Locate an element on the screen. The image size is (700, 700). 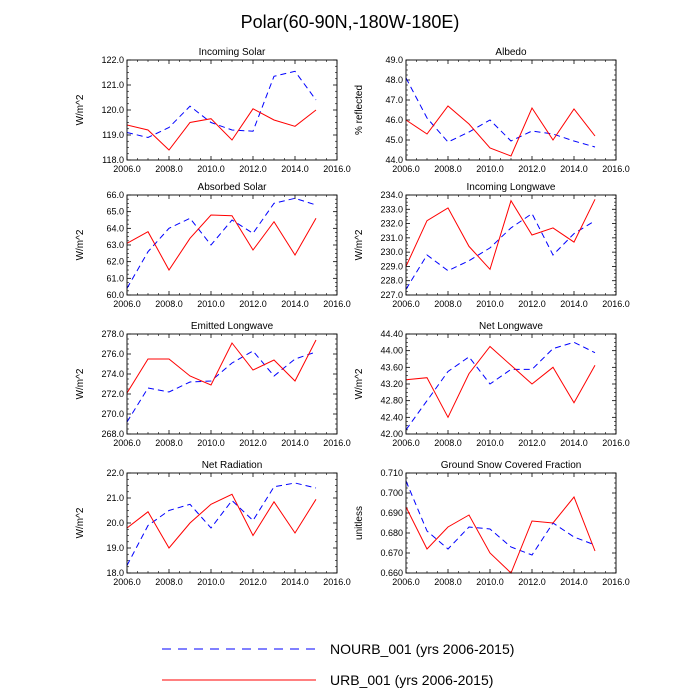
y-tick-label: 230.0 is located at coordinates (391, 252).